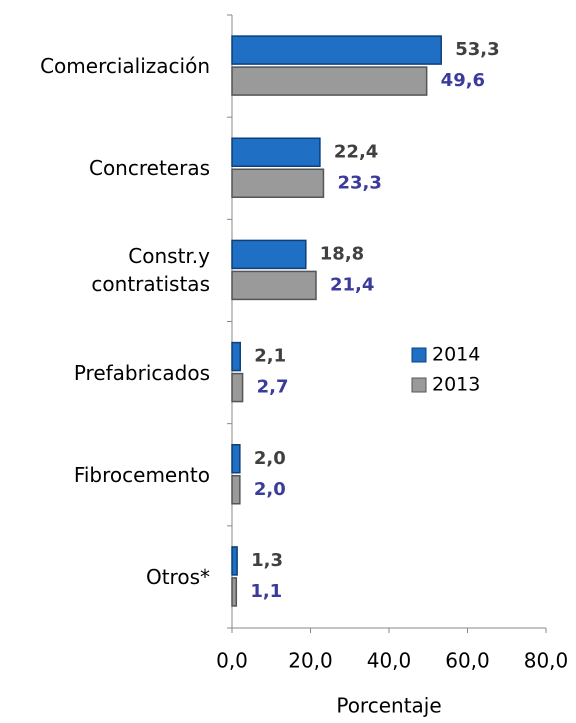 The height and width of the screenshot is (723, 576). I want to click on value-label: 53,3, so click(477, 49).